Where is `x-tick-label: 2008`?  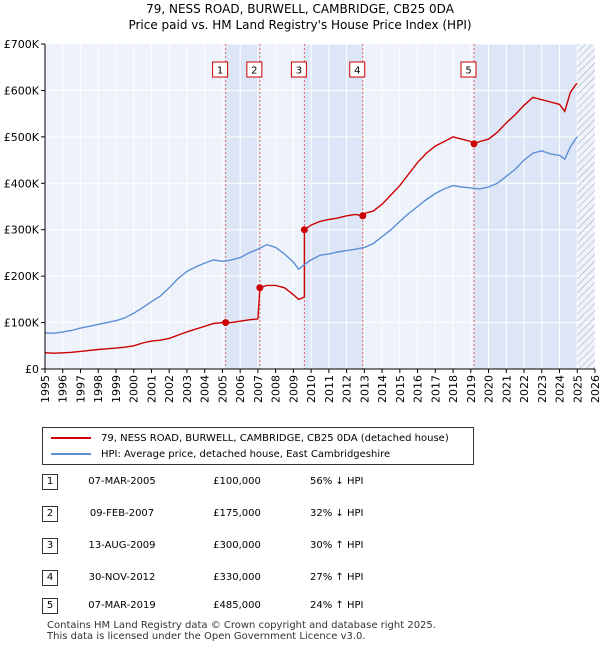 x-tick-label: 2008 is located at coordinates (276, 389).